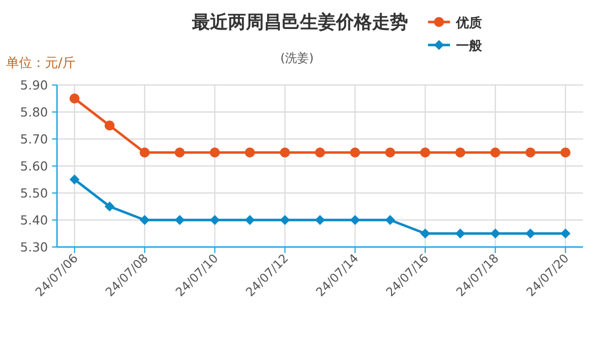  Describe the element at coordinates (34, 112) in the screenshot. I see `y-tick-label: 5.80` at that location.